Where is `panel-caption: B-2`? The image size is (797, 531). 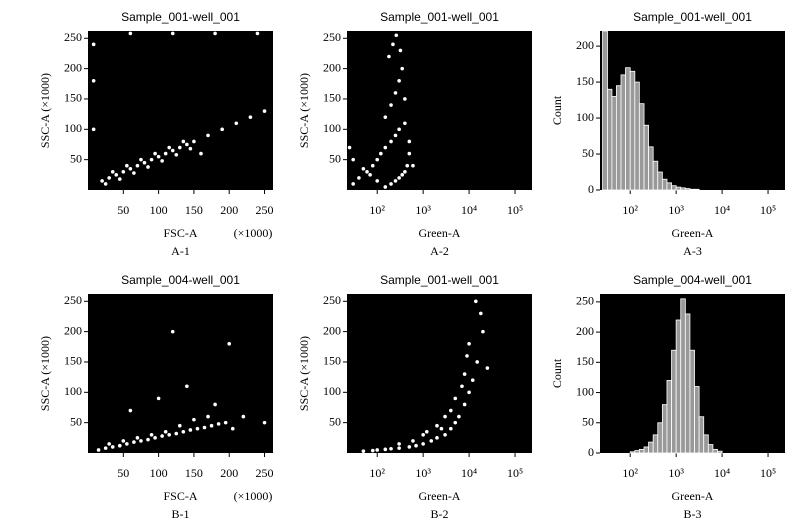
panel-caption: B-2 is located at coordinates (440, 514).